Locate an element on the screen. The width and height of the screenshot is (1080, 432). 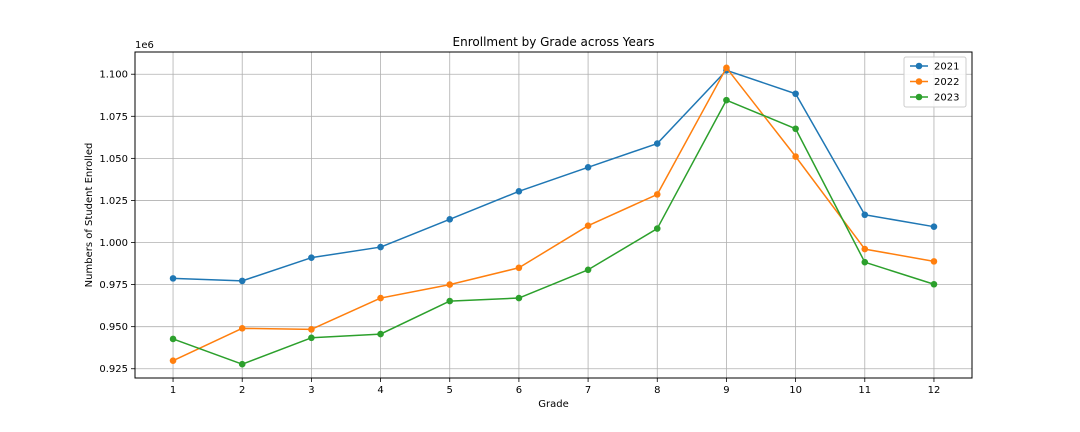
x-tick-label: 5 is located at coordinates (450, 390).